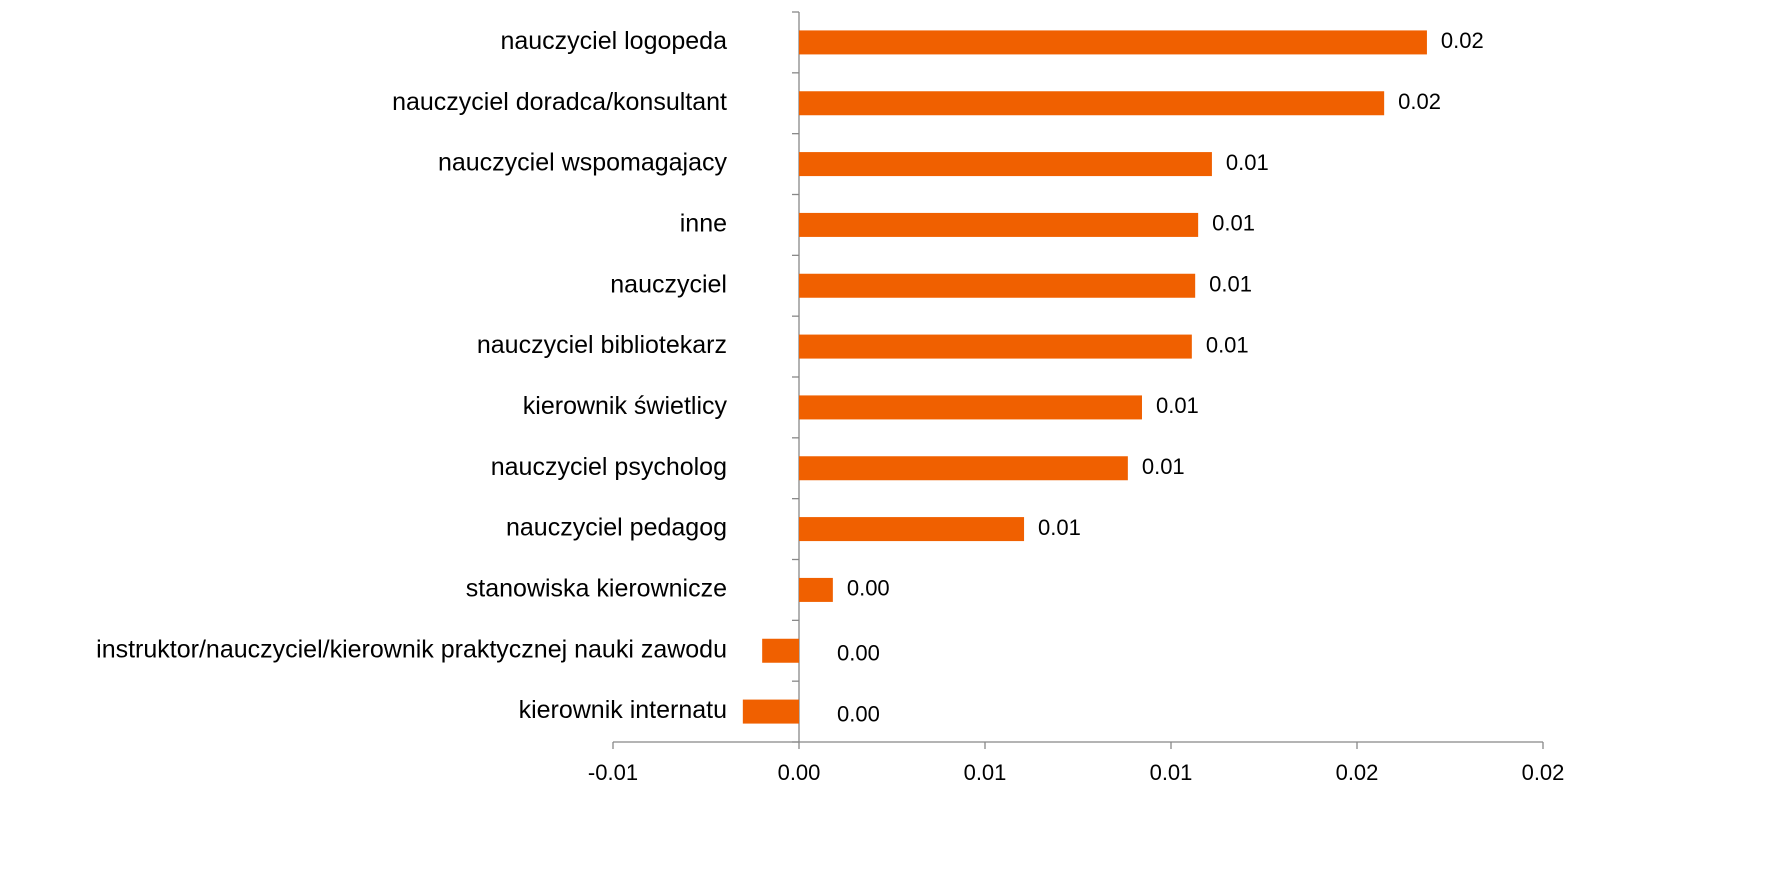 The height and width of the screenshot is (882, 1769). Describe the element at coordinates (613, 41) in the screenshot. I see `category-label: nauczyciel logopeda` at that location.